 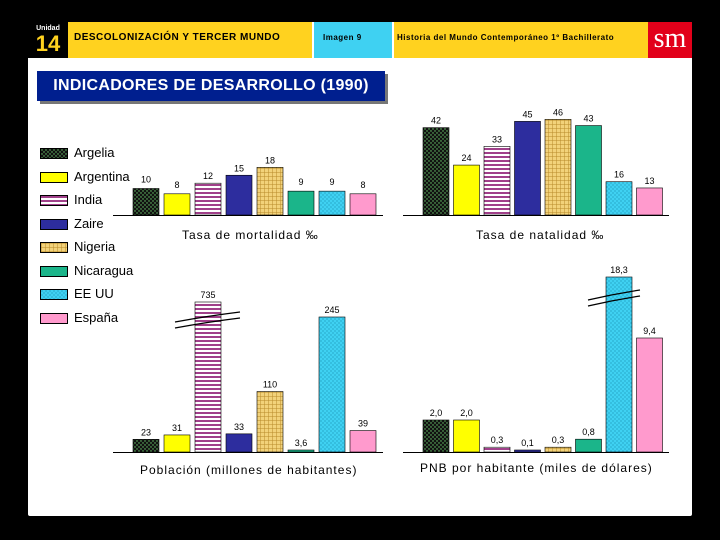 I want to click on data-label: 23, so click(x=146, y=432).